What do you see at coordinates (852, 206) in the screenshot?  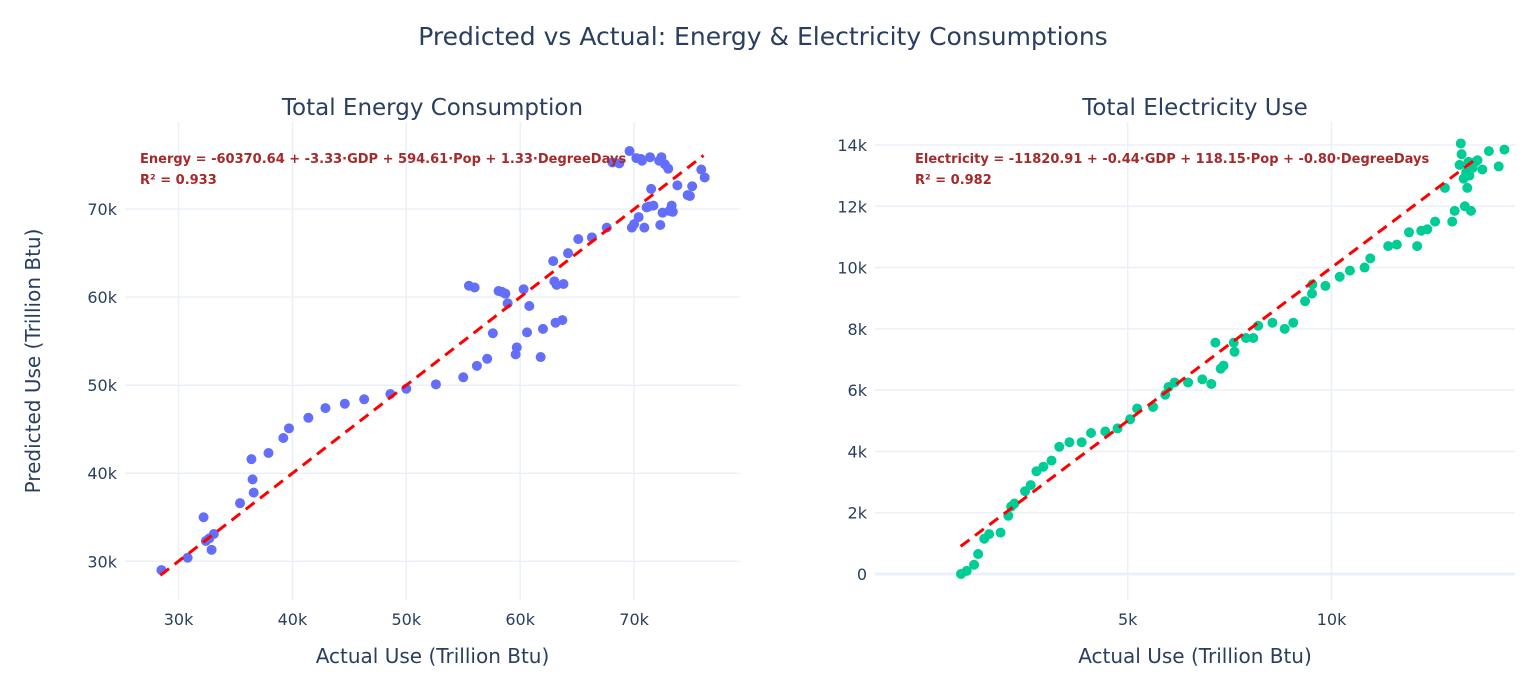 I see `electricity-ytick-label: 12k` at bounding box center [852, 206].